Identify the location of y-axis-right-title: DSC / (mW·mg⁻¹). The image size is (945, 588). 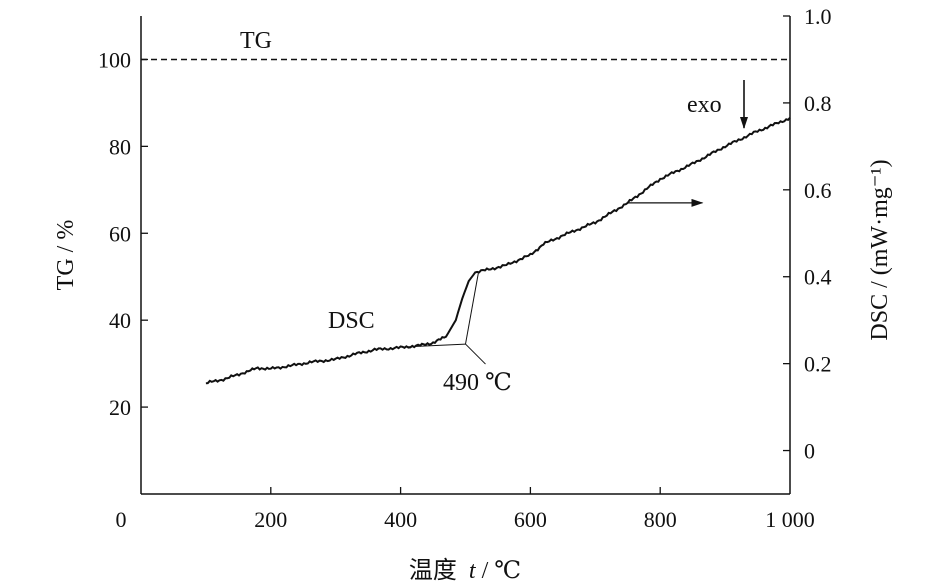
(880, 249).